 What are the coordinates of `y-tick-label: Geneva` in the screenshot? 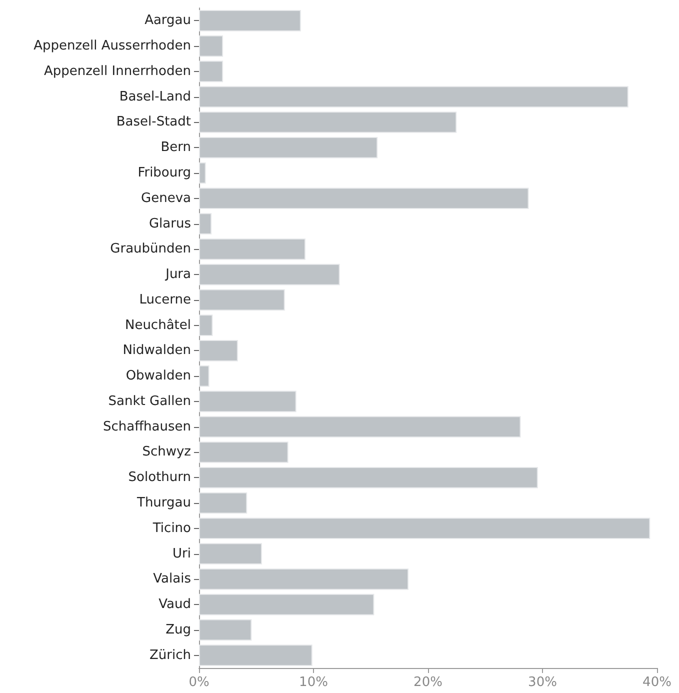 It's located at (166, 198).